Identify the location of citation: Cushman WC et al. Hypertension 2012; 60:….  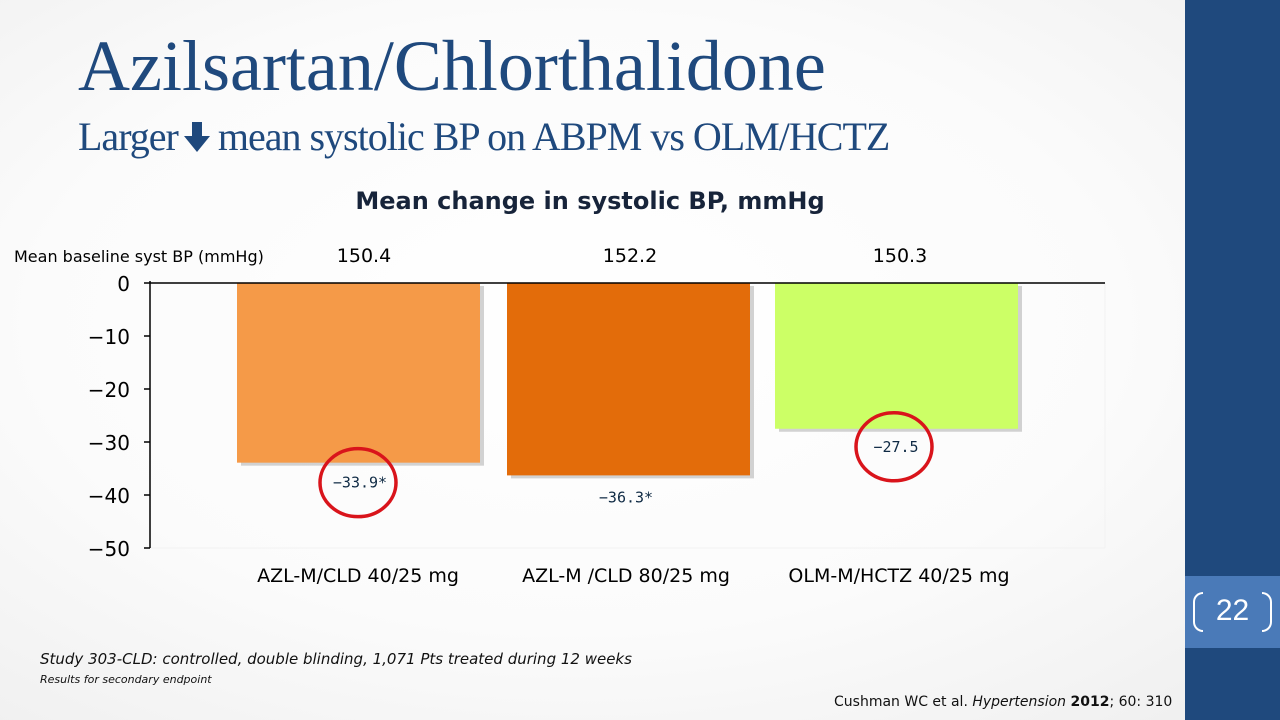
(1003, 702).